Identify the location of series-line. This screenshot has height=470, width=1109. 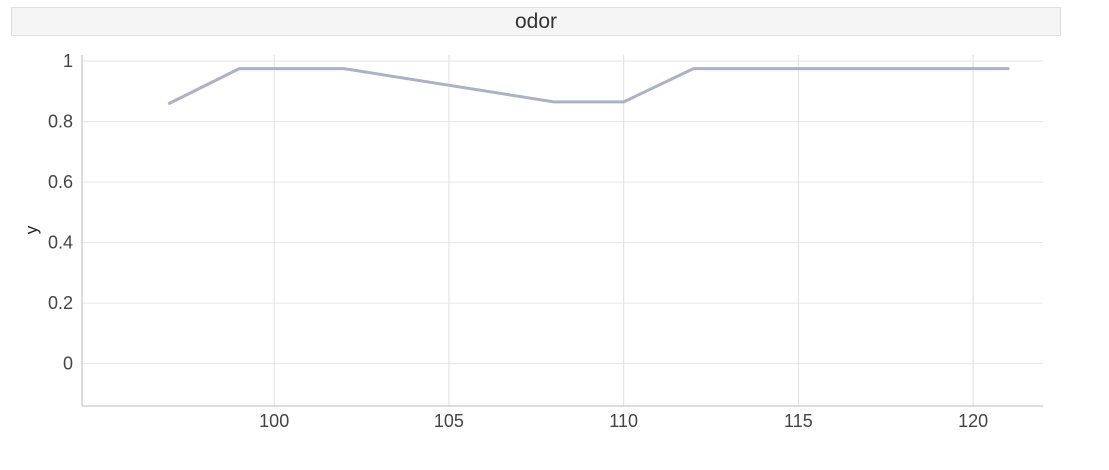
(588, 86).